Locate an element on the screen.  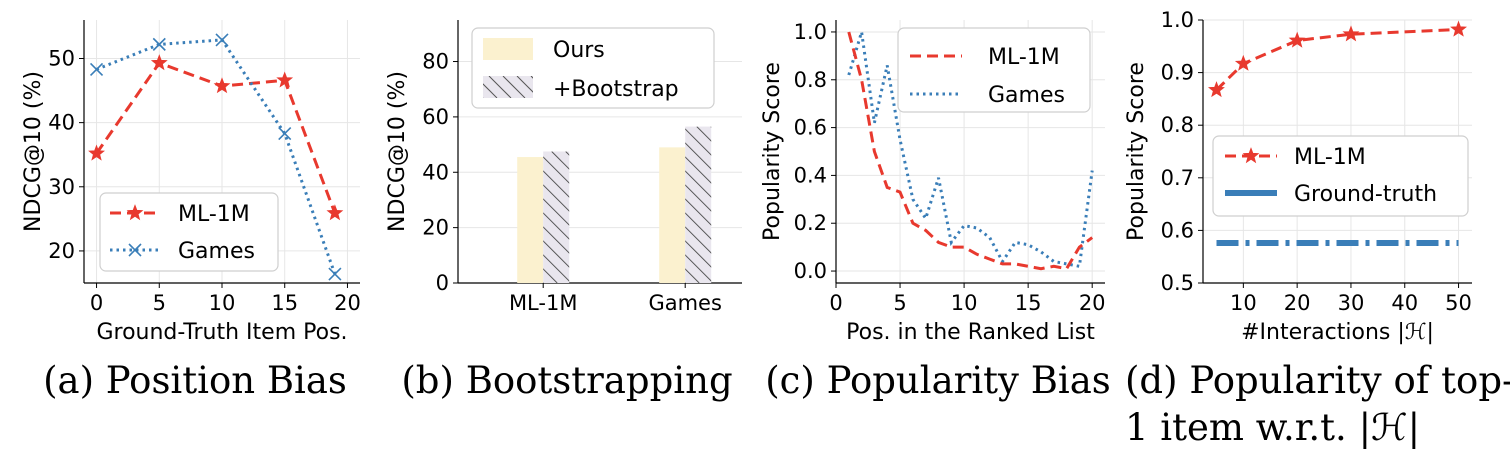
bar--bootstrap is located at coordinates (698, 204).